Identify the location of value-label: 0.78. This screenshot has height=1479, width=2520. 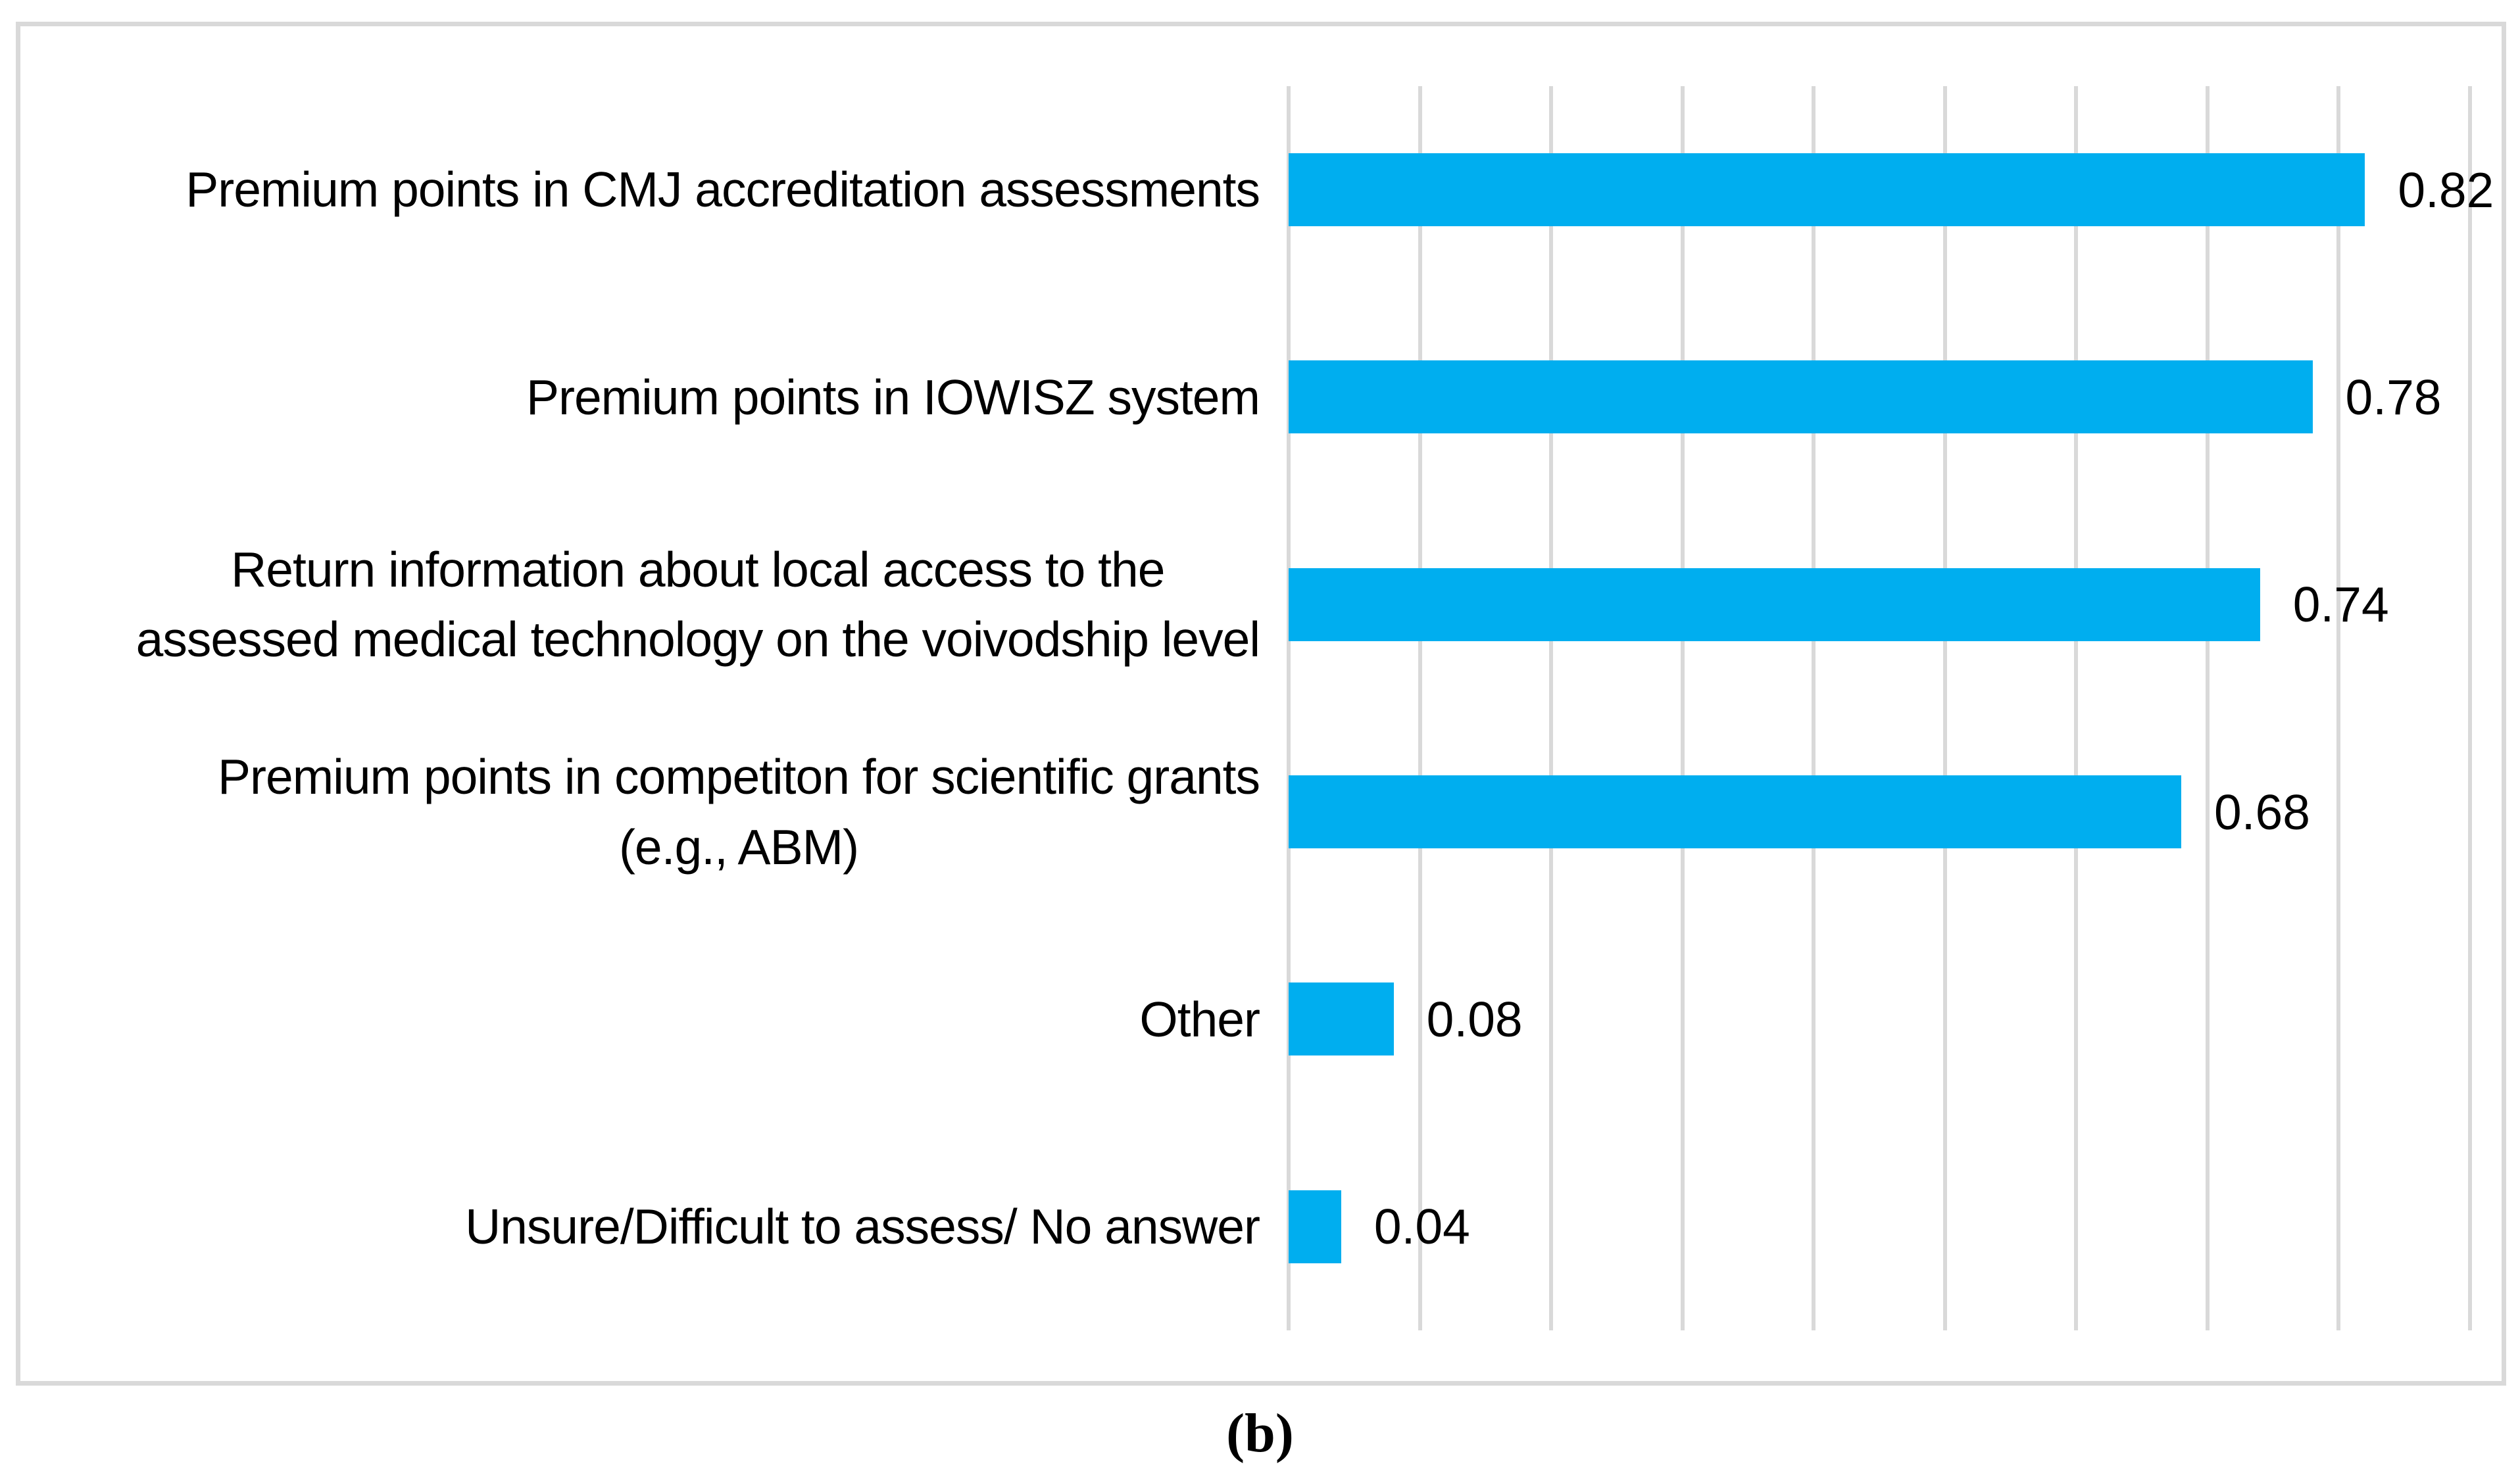
(2393, 397).